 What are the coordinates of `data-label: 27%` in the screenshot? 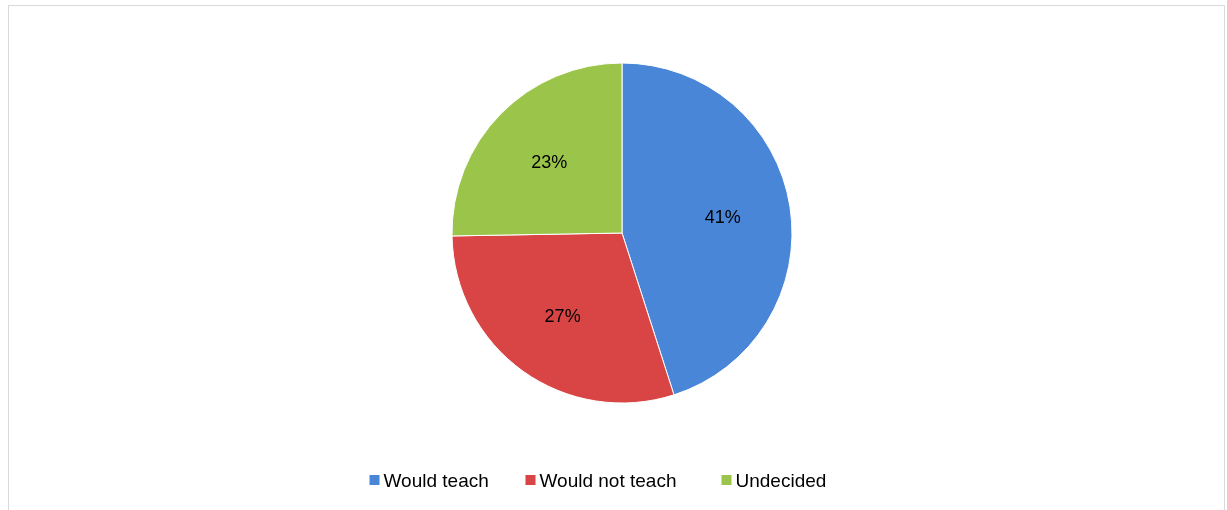 It's located at (562, 315).